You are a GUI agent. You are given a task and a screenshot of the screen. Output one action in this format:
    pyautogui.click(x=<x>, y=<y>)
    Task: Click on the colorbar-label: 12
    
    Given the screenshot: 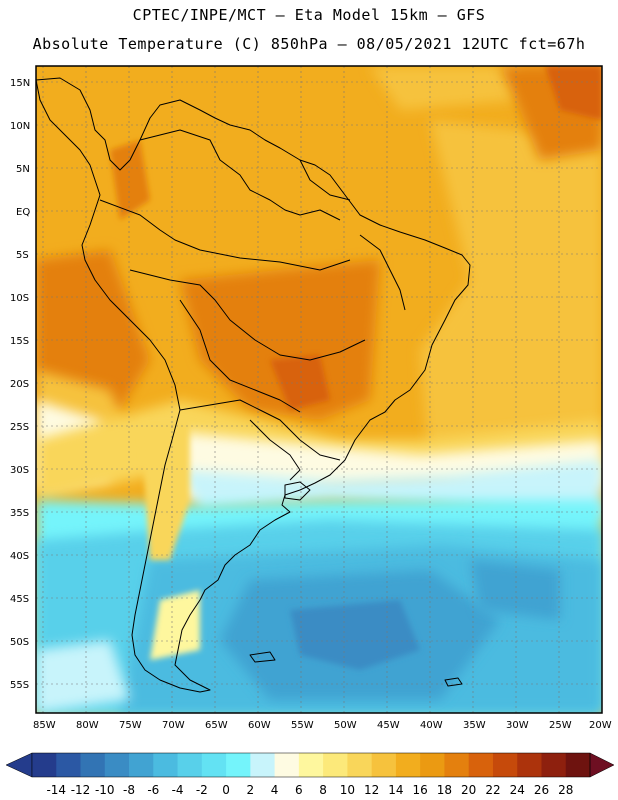 What is the action you would take?
    pyautogui.click(x=371, y=790)
    